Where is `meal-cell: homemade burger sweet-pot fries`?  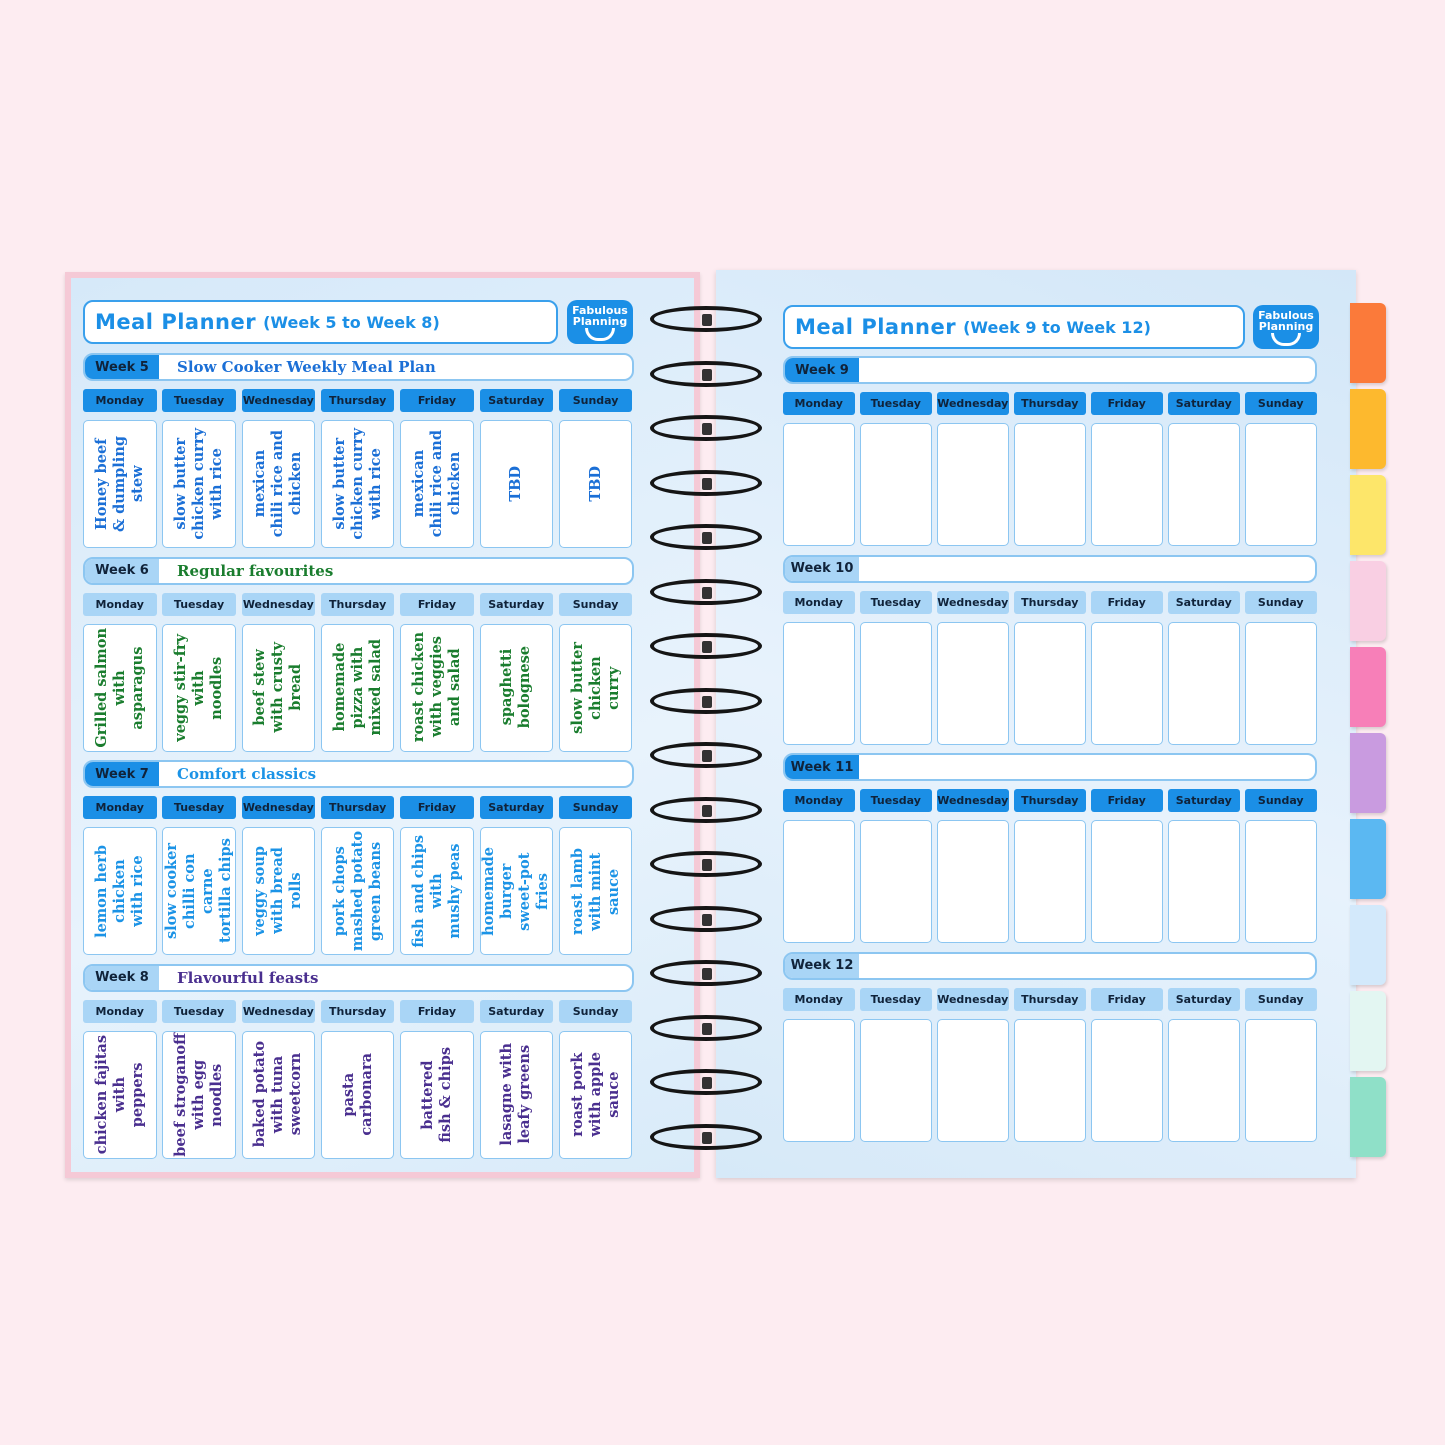 meal-cell: homemade burger sweet-pot fries is located at coordinates (516, 891).